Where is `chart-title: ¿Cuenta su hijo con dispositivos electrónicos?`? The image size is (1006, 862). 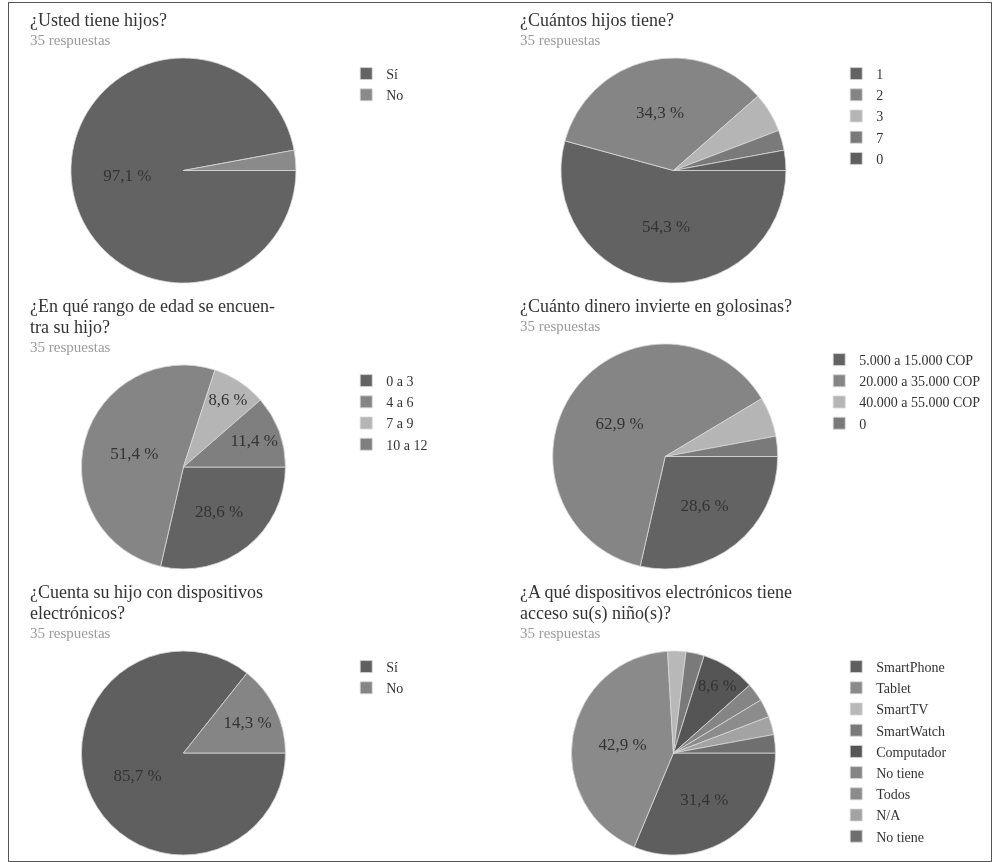 chart-title: ¿Cuenta su hijo con dispositivos electrónicos? is located at coordinates (147, 603).